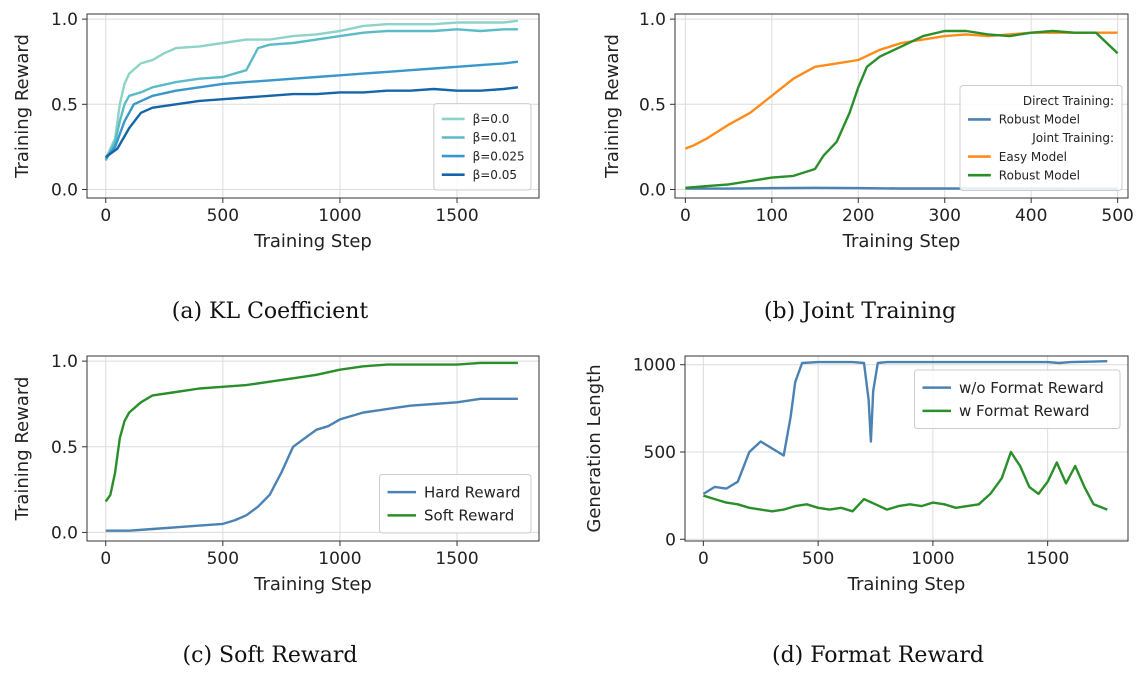 The height and width of the screenshot is (697, 1139). Describe the element at coordinates (270, 655) in the screenshot. I see `caption-c: (c) Soft Reward` at that location.